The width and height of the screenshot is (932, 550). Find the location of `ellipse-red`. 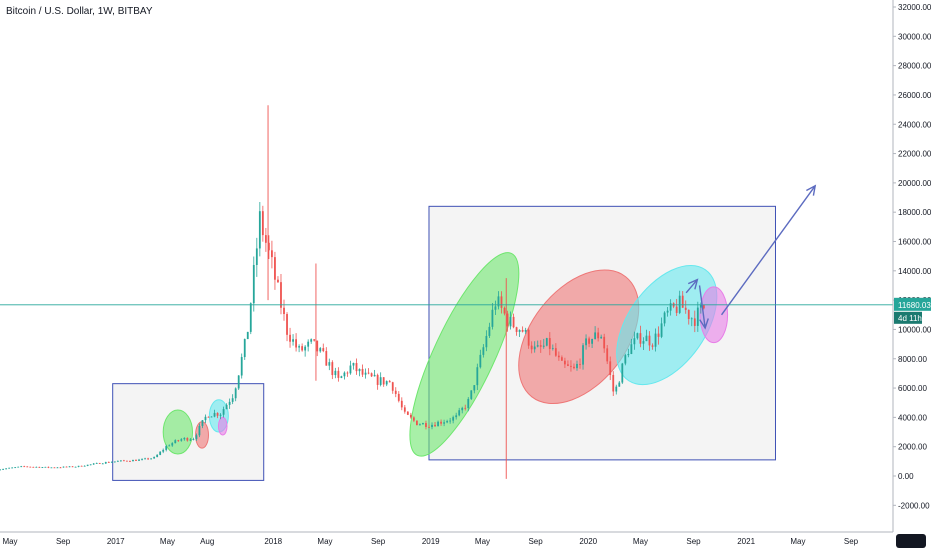

ellipse-red is located at coordinates (578, 336).